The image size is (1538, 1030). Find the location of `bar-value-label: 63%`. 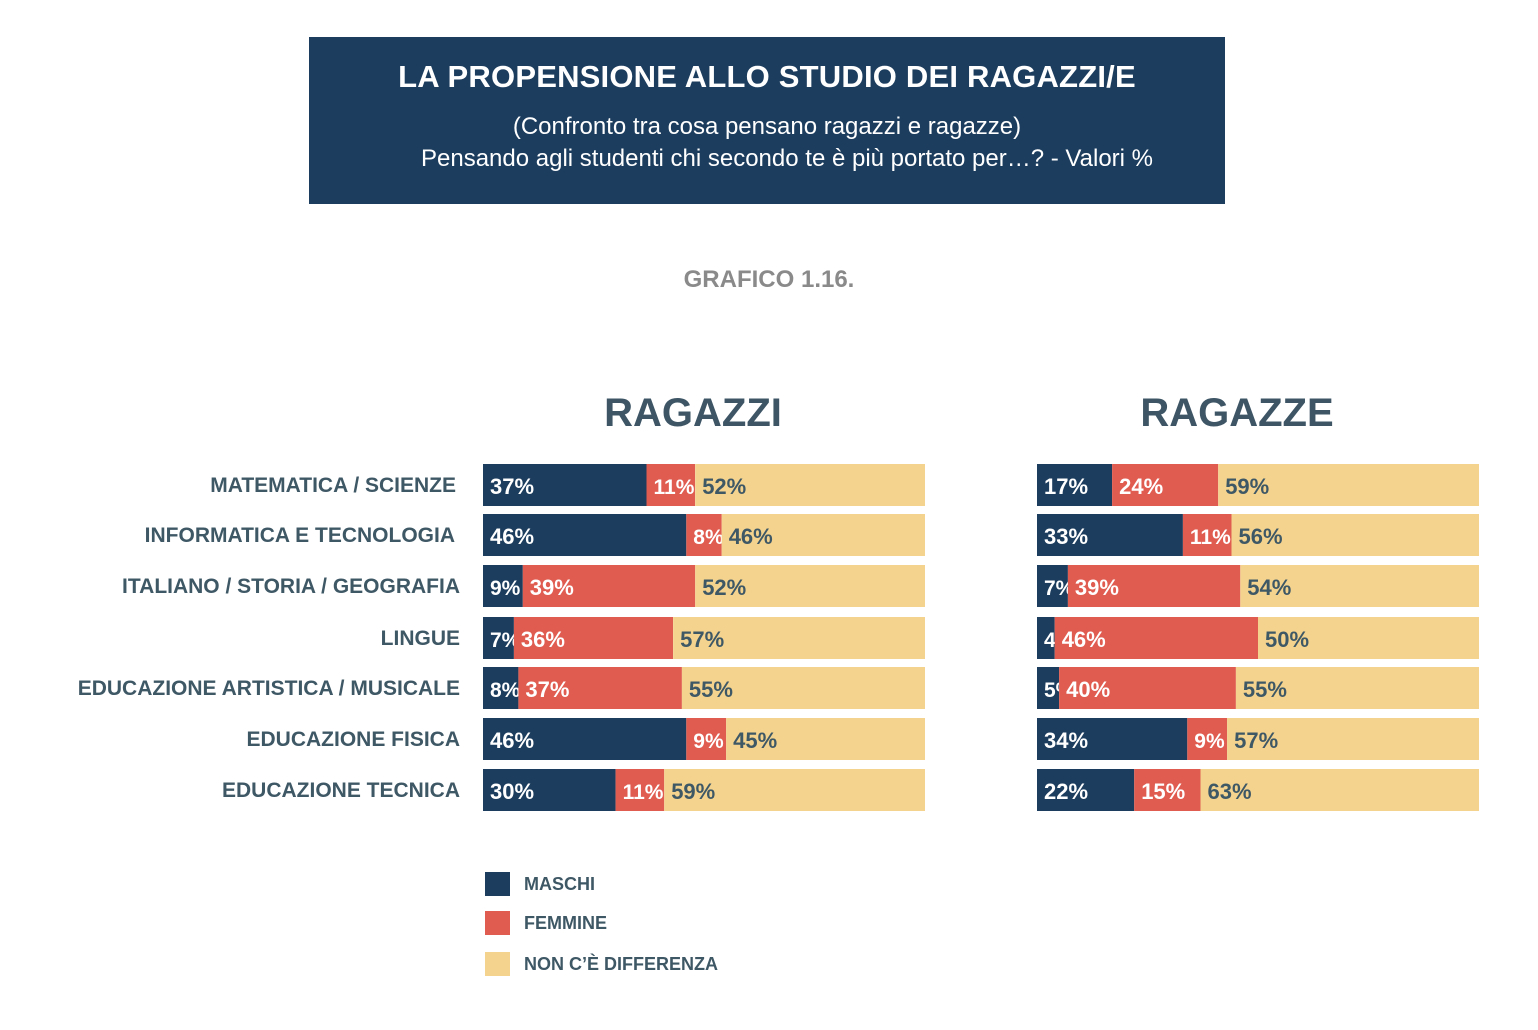

bar-value-label: 63% is located at coordinates (1230, 791).